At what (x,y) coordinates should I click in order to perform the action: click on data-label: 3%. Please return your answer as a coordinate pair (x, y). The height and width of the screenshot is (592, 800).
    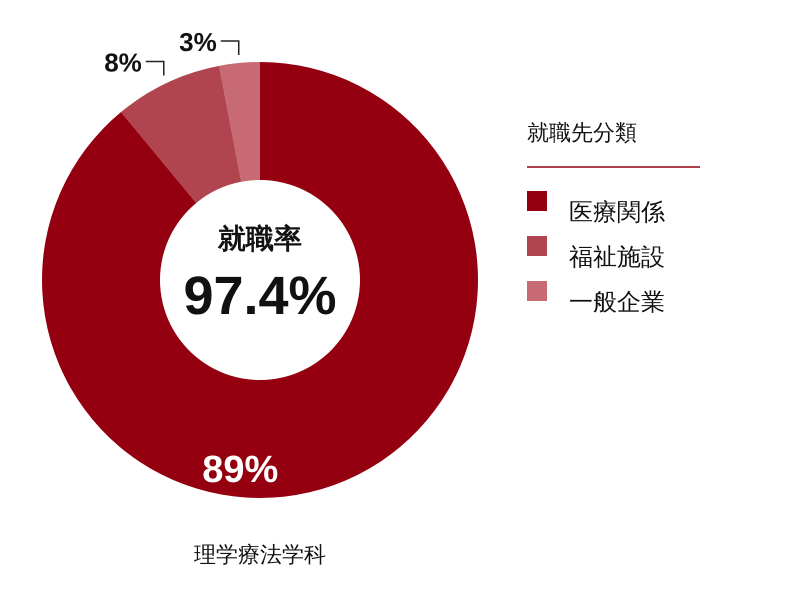
    Looking at the image, I should click on (198, 42).